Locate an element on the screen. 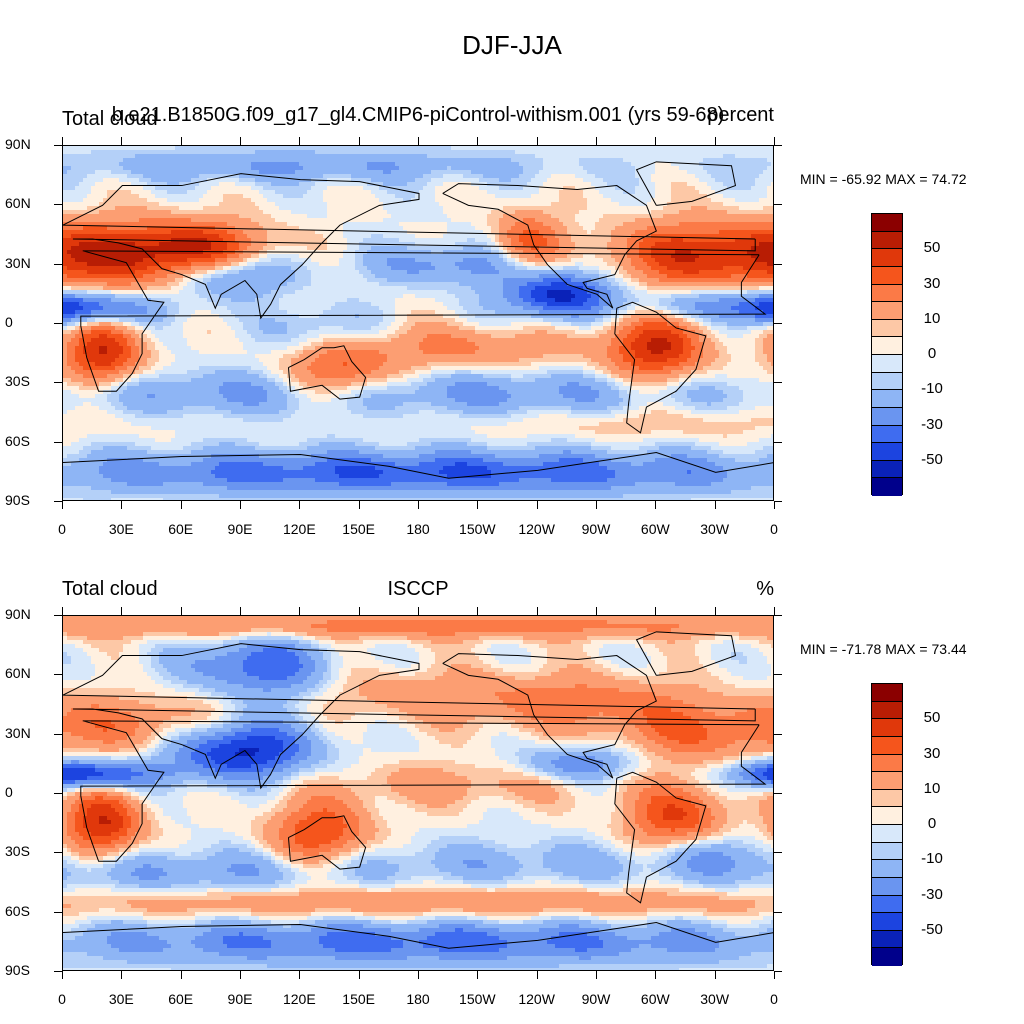 The width and height of the screenshot is (1024, 1024). colorbar-label: -30 is located at coordinates (932, 424).